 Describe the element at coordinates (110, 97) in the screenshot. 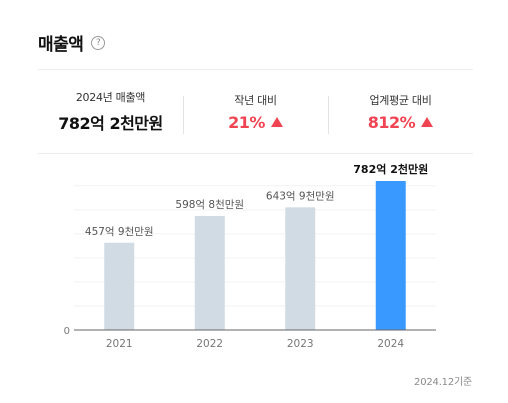

I see `stat-label: 2024년 매출액` at that location.